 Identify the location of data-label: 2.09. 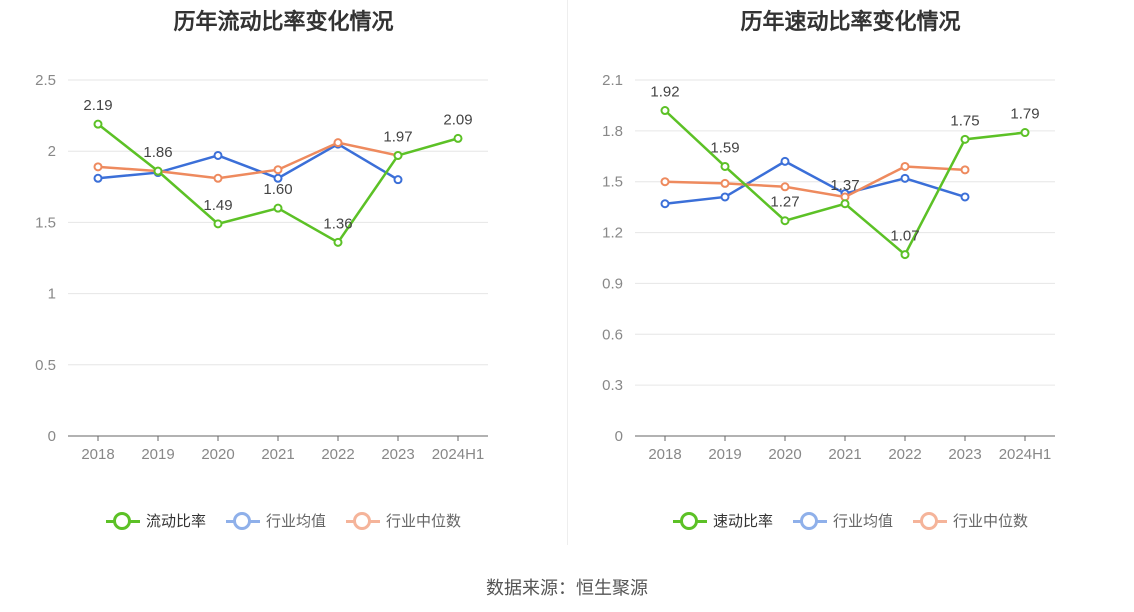
(457, 119).